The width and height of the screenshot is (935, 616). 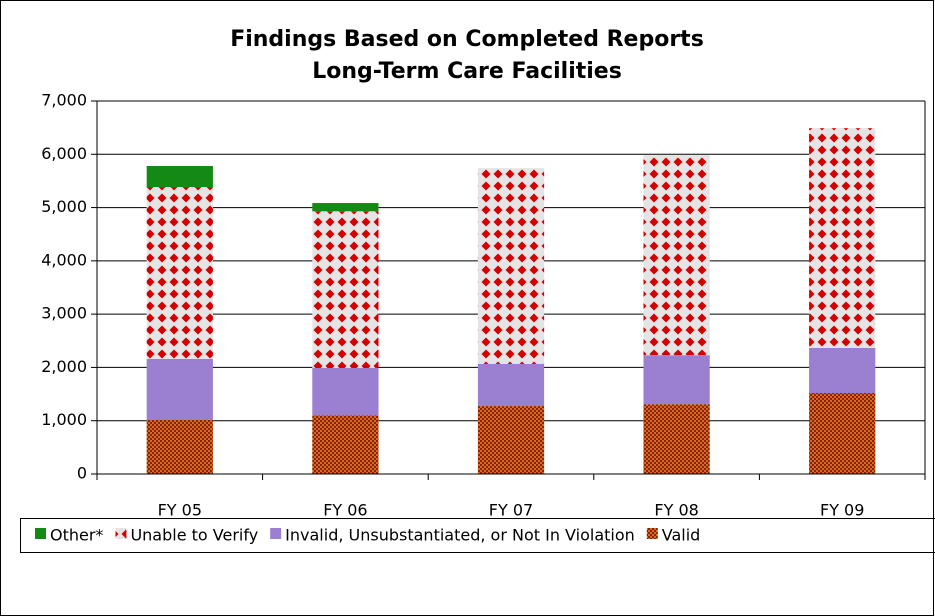 What do you see at coordinates (64, 313) in the screenshot?
I see `y-tick-label: 3,000` at bounding box center [64, 313].